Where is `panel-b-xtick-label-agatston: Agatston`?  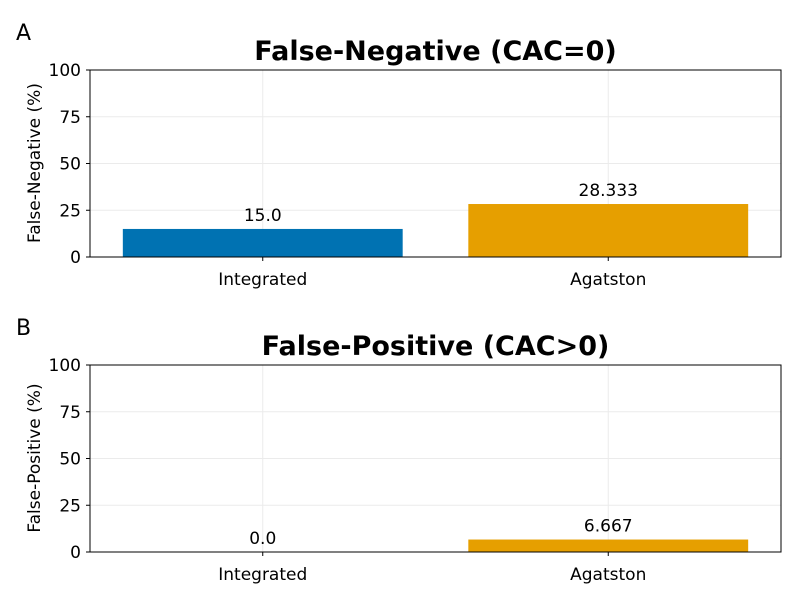 panel-b-xtick-label-agatston: Agatston is located at coordinates (608, 575).